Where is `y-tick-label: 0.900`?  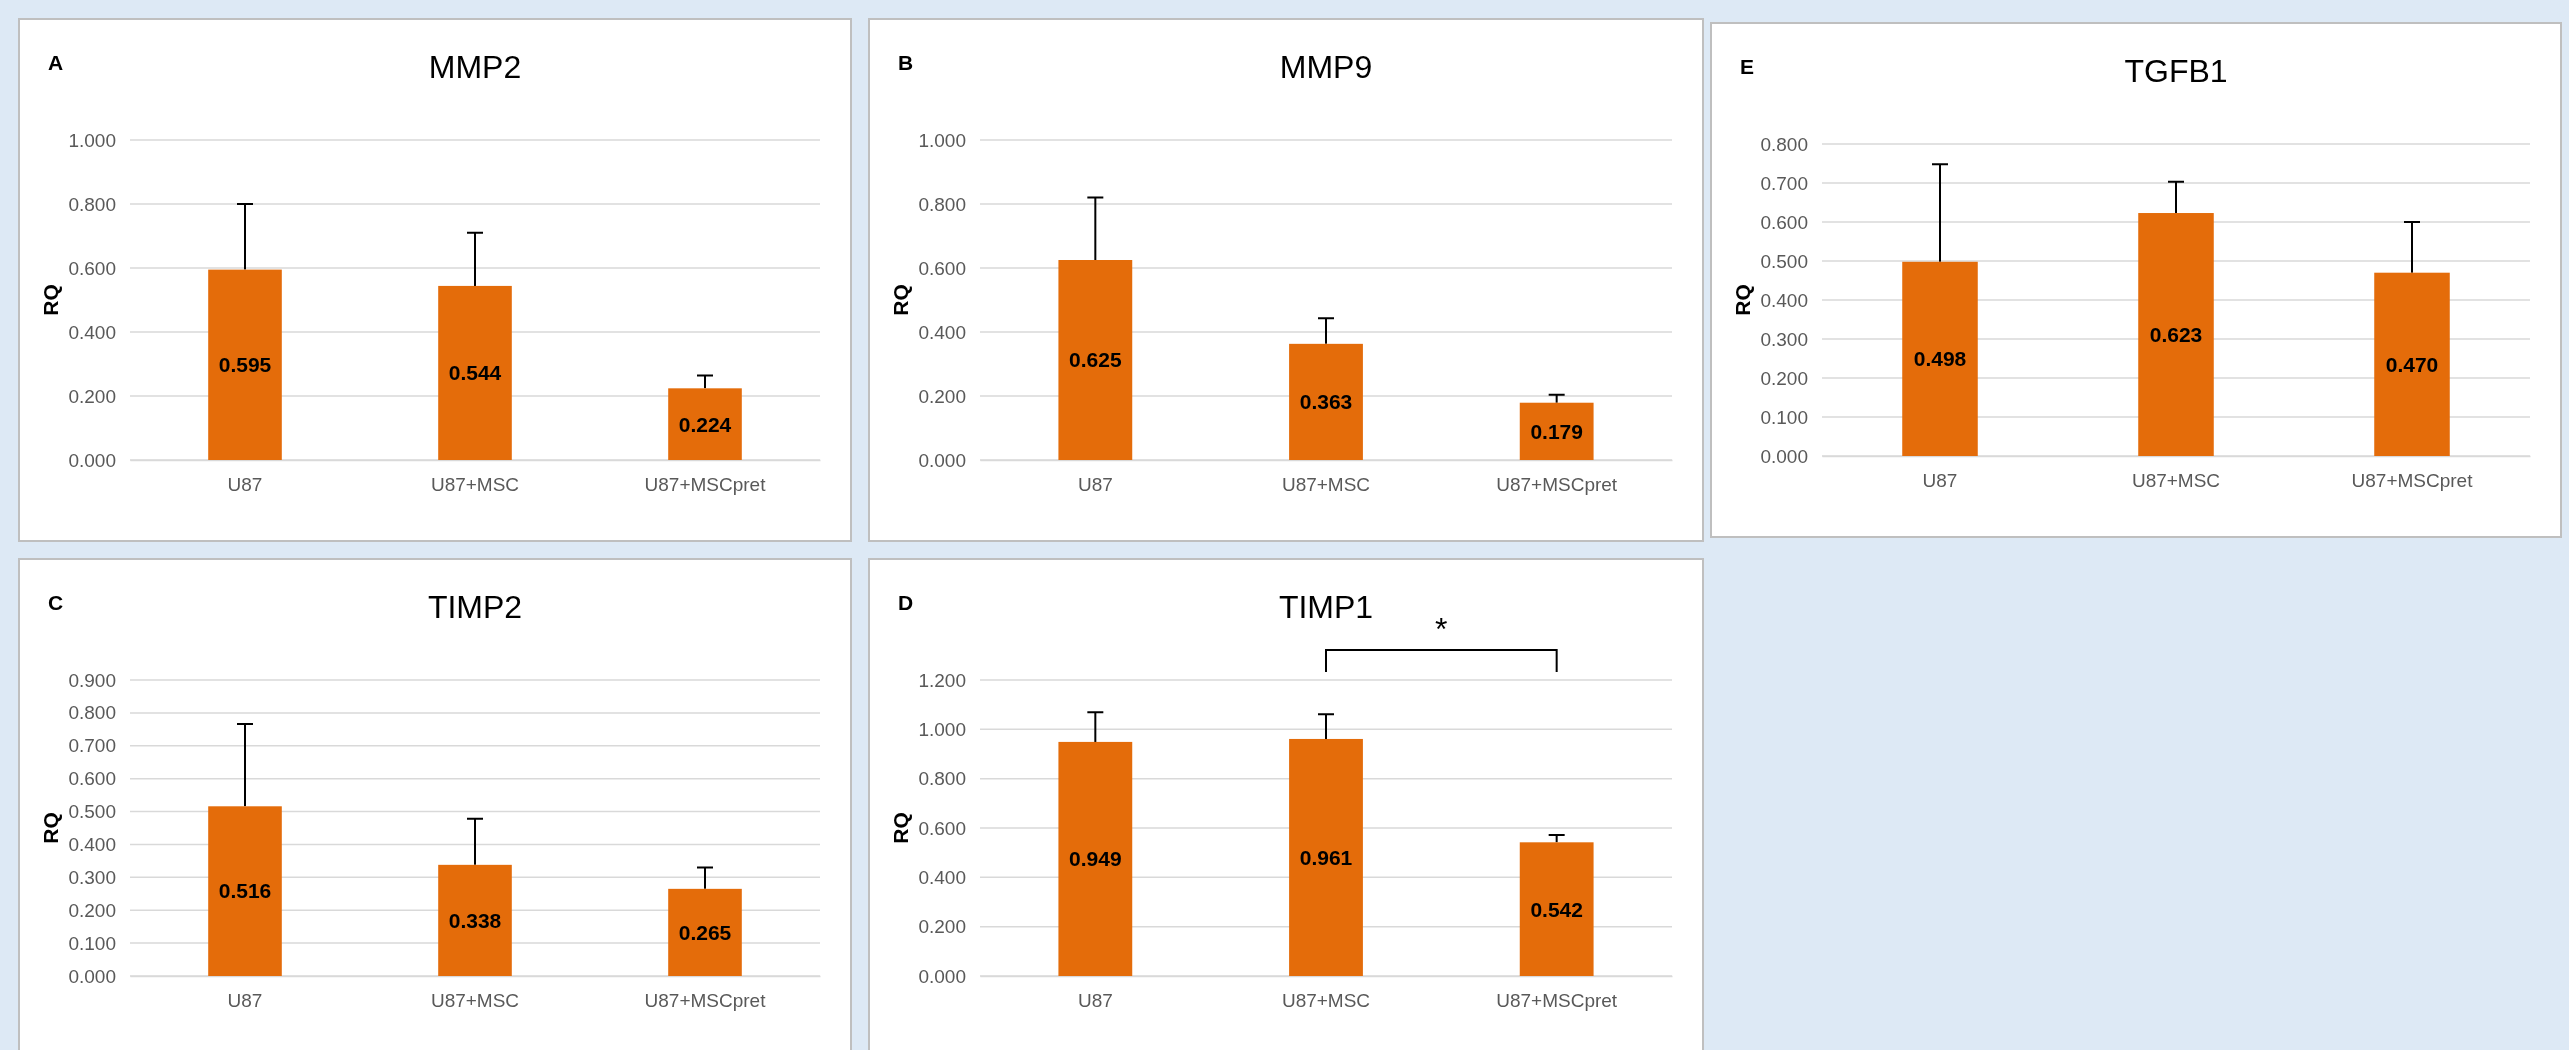
y-tick-label: 0.900 is located at coordinates (92, 680).